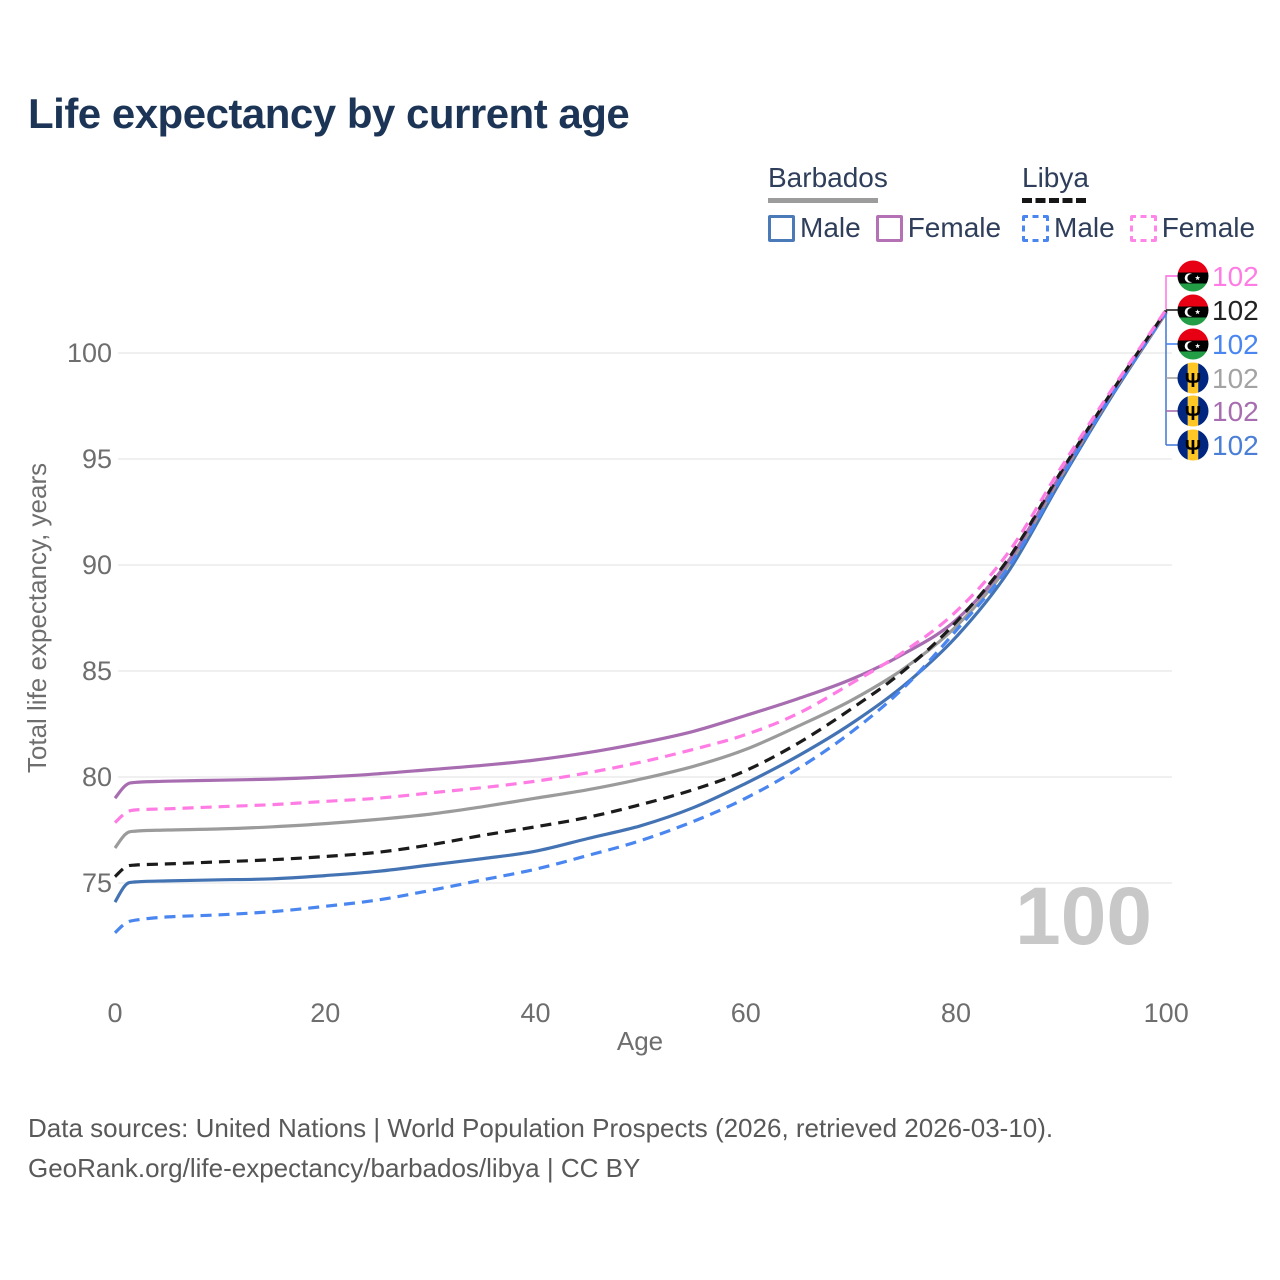 Image resolution: width=1280 pixels, height=1280 pixels. I want to click on y-tick-label: 75, so click(97, 883).